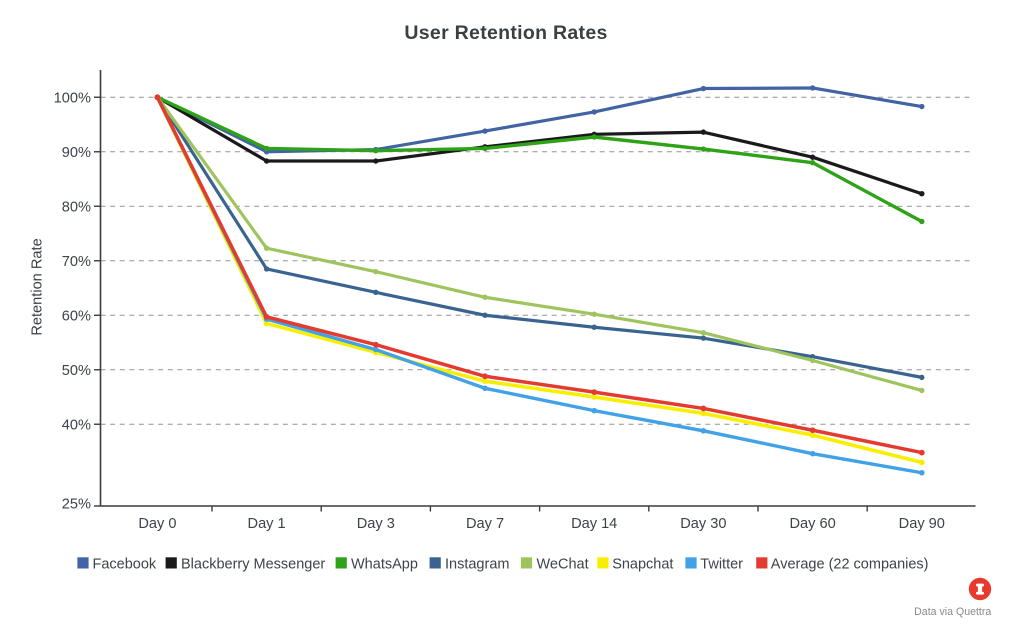 This screenshot has height=635, width=1024. Describe the element at coordinates (563, 564) in the screenshot. I see `svg-text: WeChat` at that location.